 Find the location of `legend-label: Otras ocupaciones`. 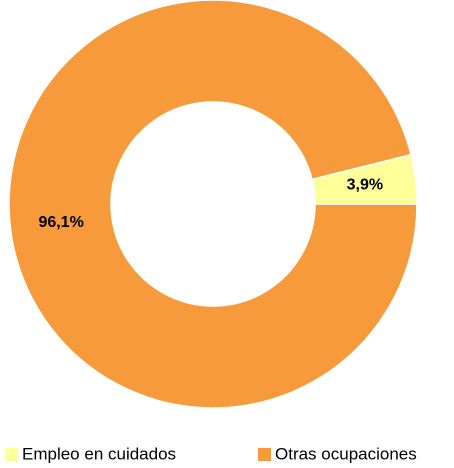

legend-label: Otras ocupaciones is located at coordinates (346, 453).